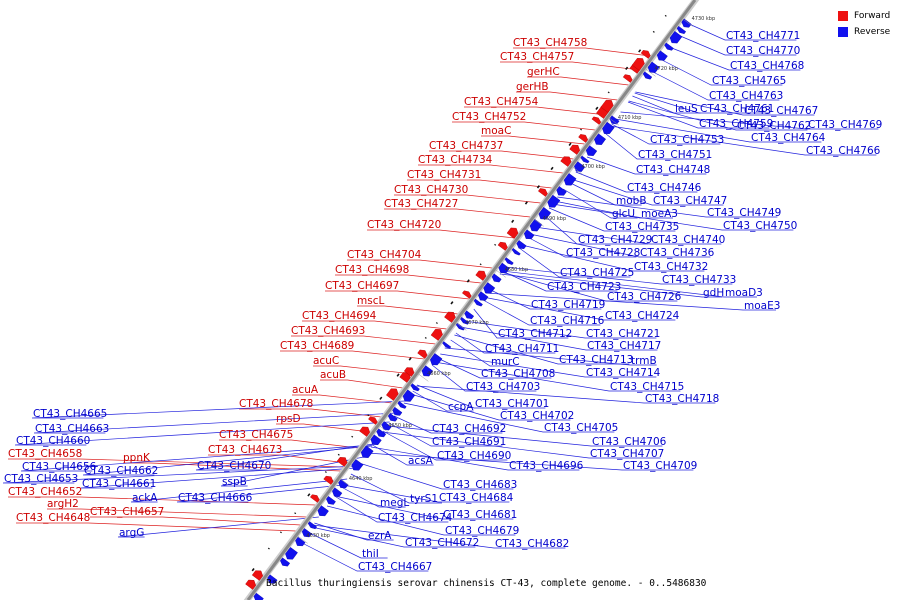  What do you see at coordinates (550, 43) in the screenshot?
I see `forward-gene-label-1: CT43_CH4758` at bounding box center [550, 43].